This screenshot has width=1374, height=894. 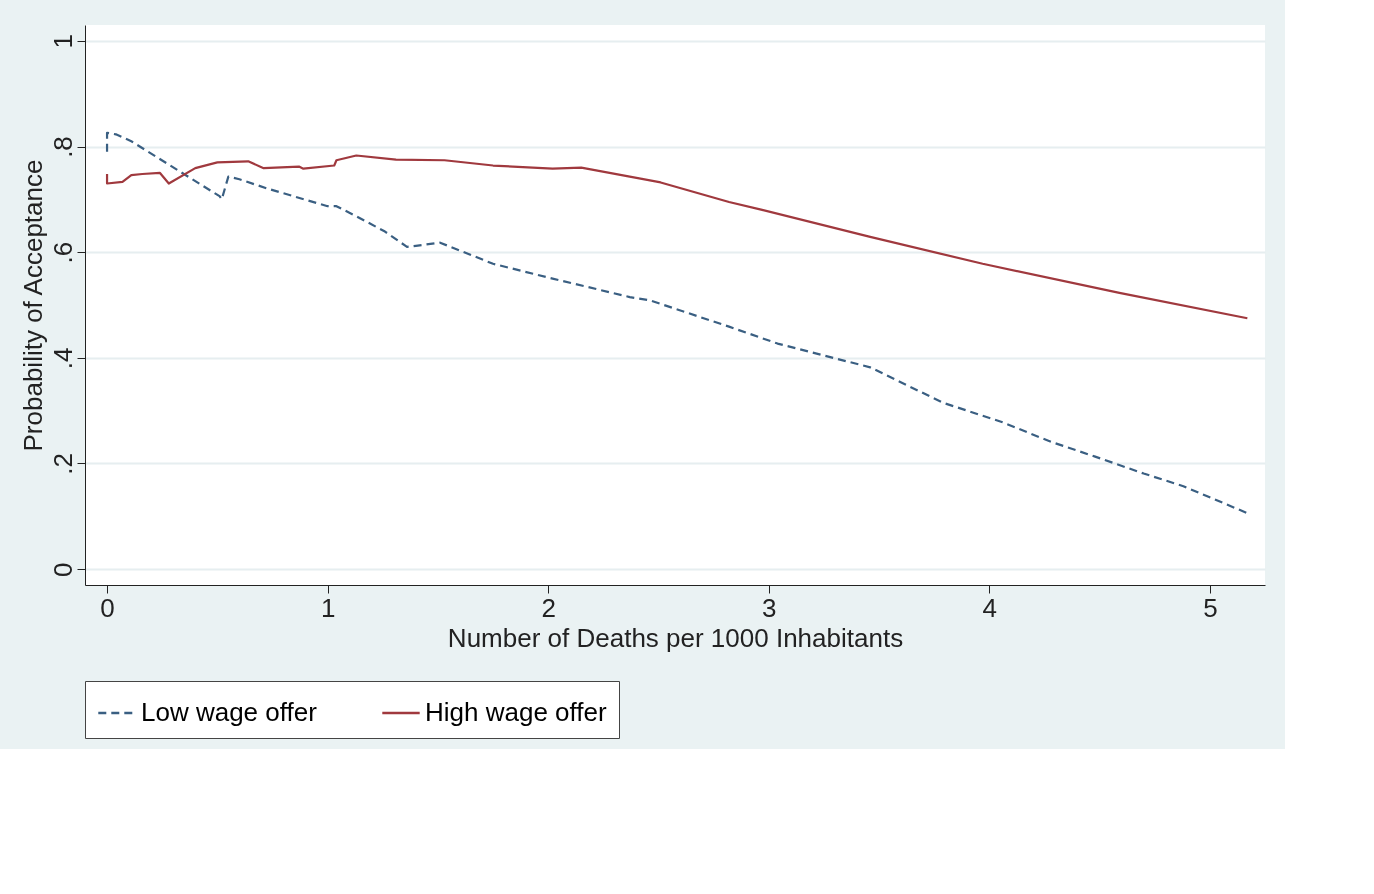 What do you see at coordinates (769, 607) in the screenshot?
I see `x-tick-label: 3` at bounding box center [769, 607].